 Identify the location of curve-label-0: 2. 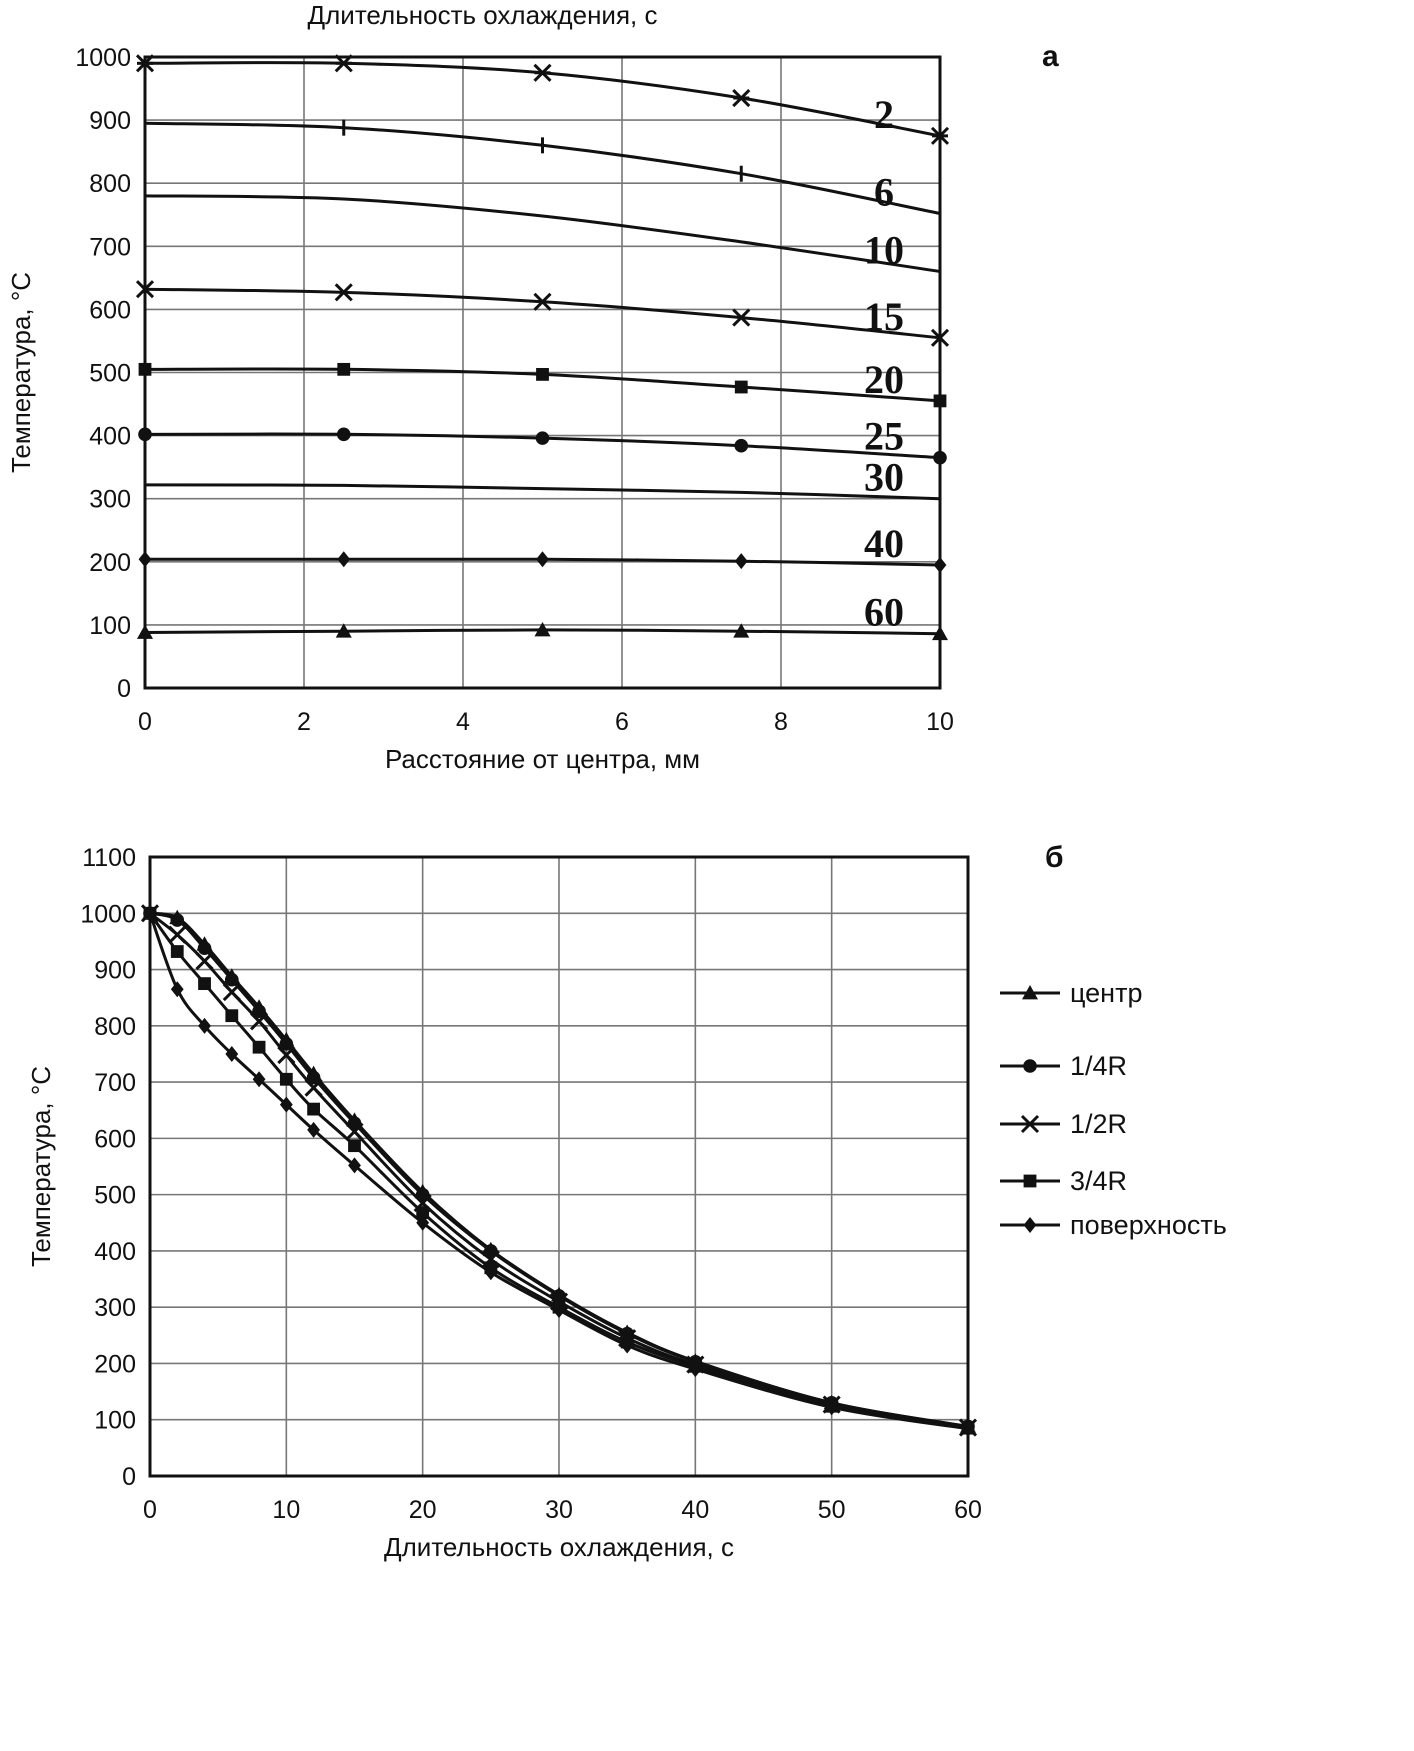
(884, 114).